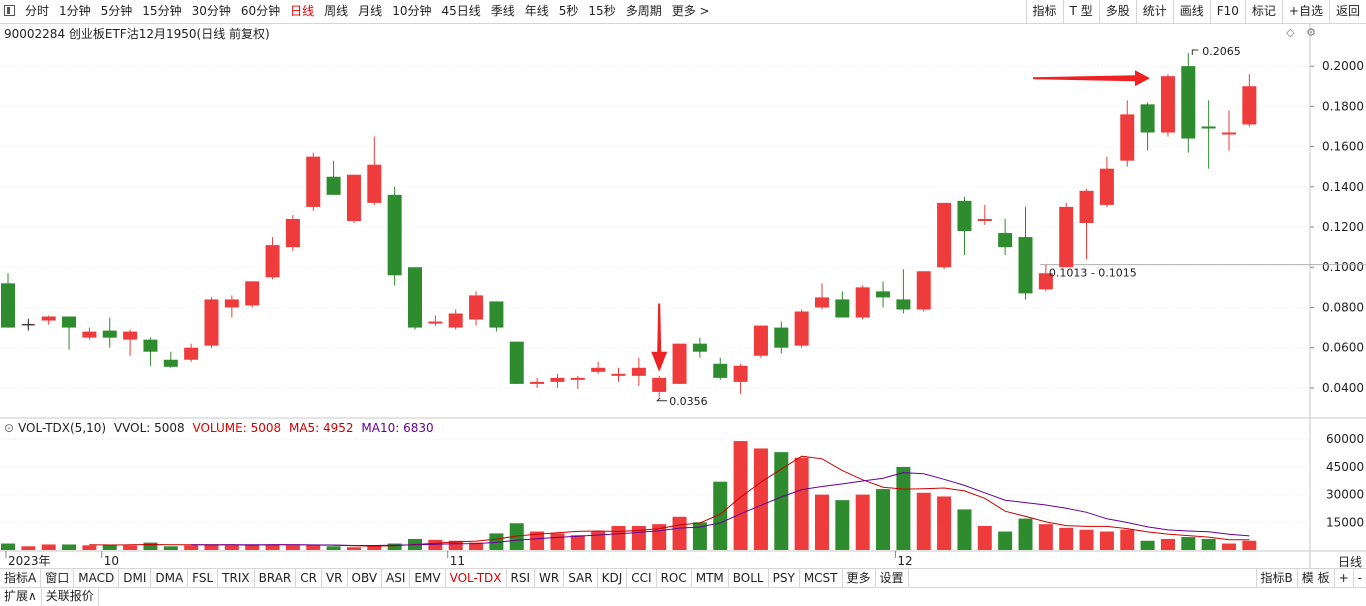 The image size is (1366, 606). I want to click on indicator-tab: 更多, so click(859, 578).